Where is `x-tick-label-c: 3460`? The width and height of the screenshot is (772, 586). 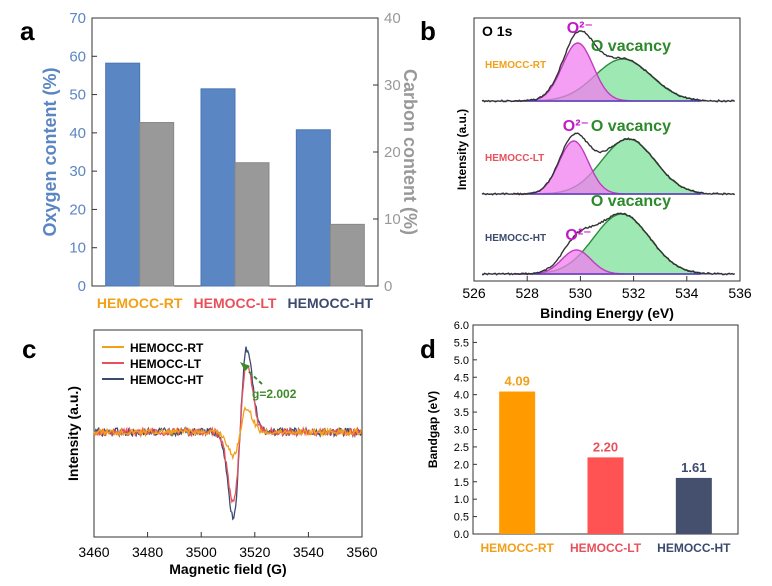 x-tick-label-c: 3460 is located at coordinates (93, 552).